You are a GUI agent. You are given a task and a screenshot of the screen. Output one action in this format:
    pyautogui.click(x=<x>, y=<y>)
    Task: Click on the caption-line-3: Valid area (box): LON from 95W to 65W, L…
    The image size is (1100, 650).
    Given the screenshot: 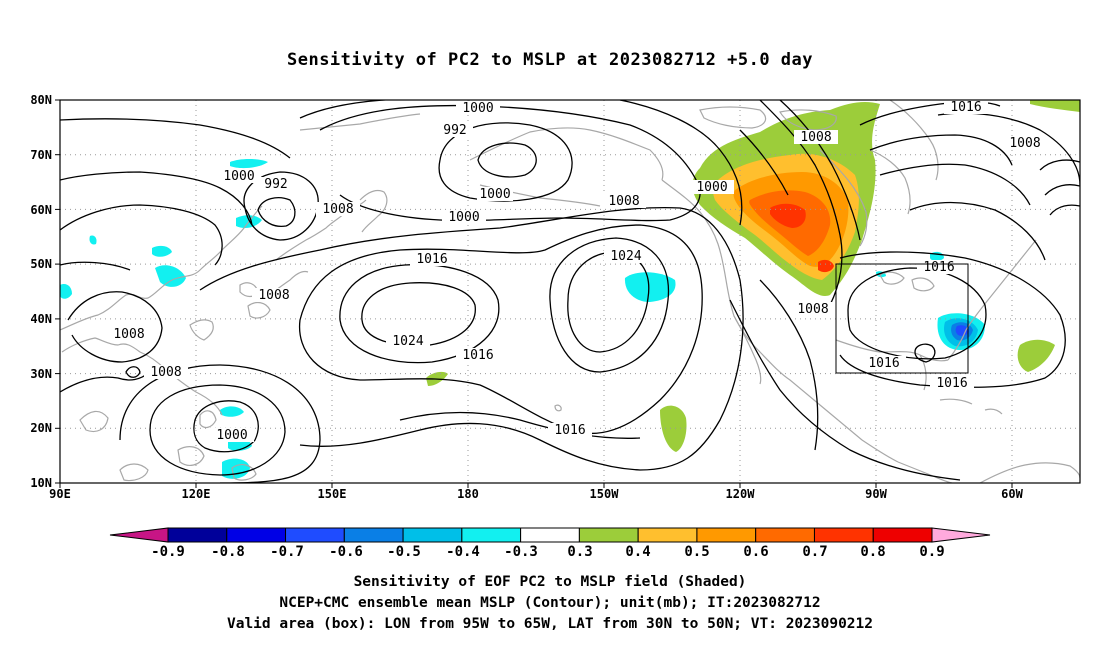 What is the action you would take?
    pyautogui.click(x=549, y=624)
    